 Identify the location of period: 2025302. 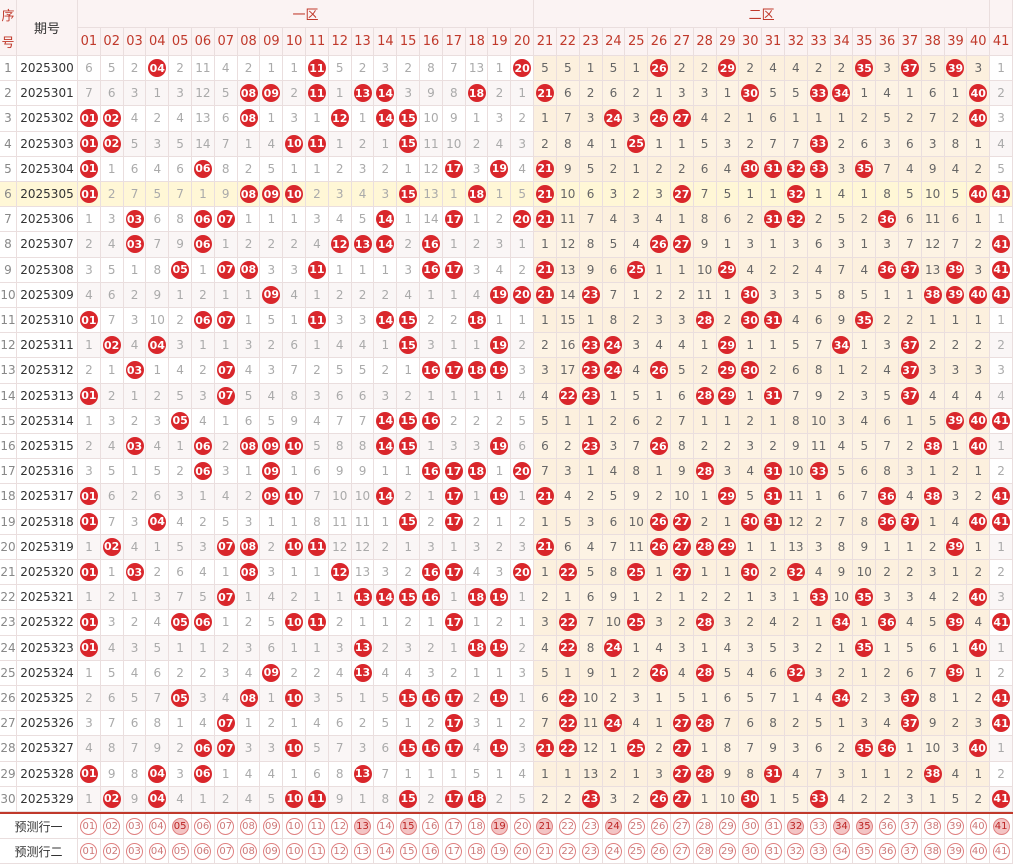
(47, 119).